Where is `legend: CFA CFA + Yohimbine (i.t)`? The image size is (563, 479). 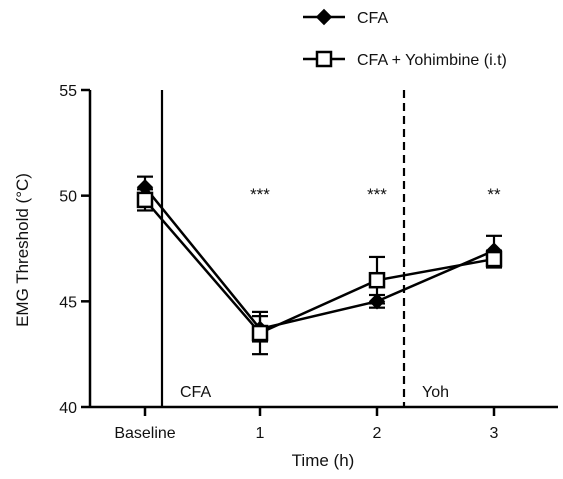 legend: CFA CFA + Yohimbine (i.t) is located at coordinates (405, 38).